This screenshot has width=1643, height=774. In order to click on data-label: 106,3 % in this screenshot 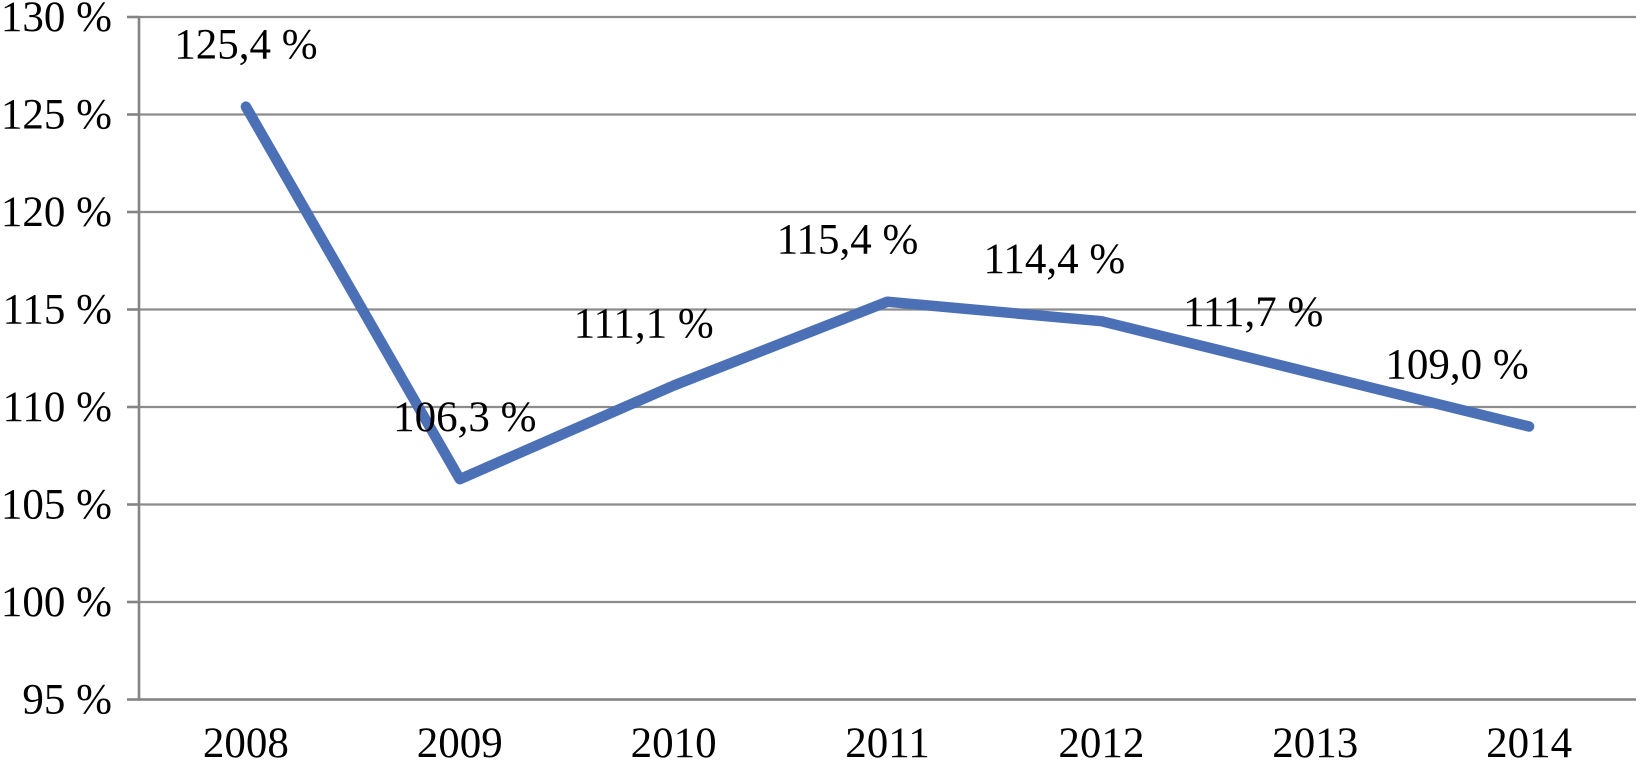, I will do `click(464, 417)`.